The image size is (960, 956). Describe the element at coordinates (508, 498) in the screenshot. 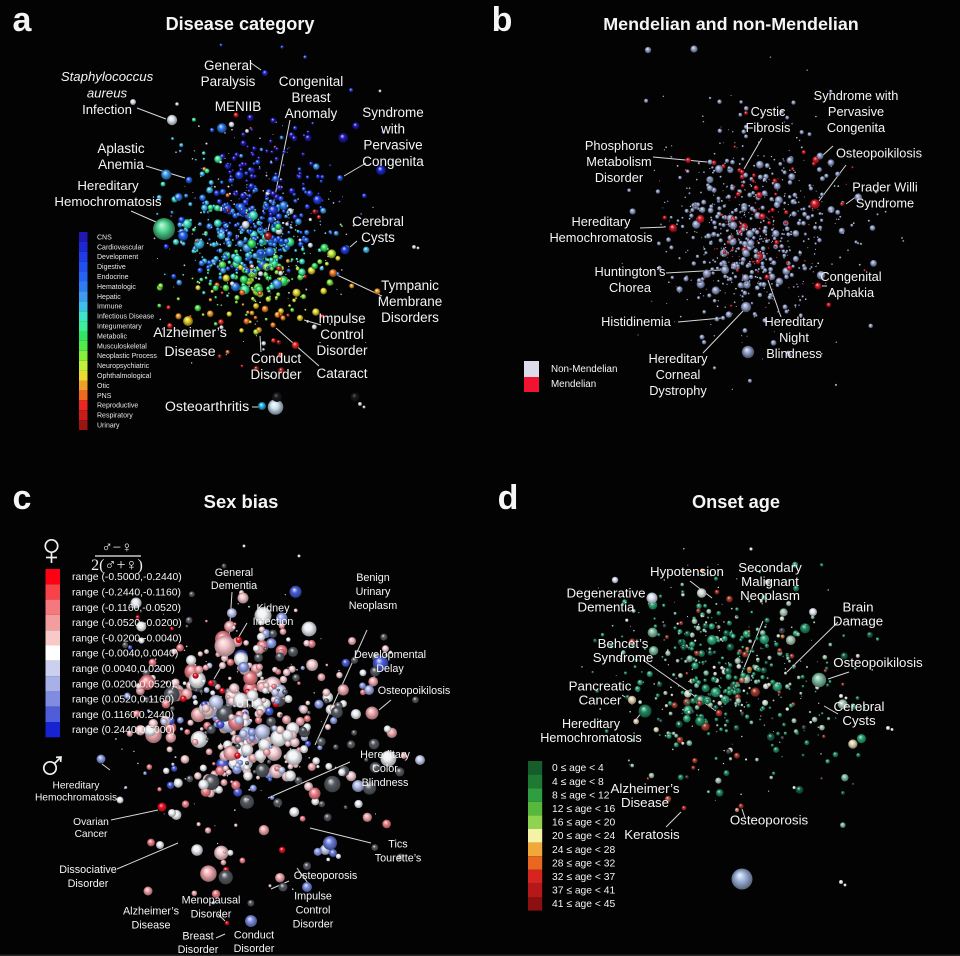

I see `svg-text: d` at that location.